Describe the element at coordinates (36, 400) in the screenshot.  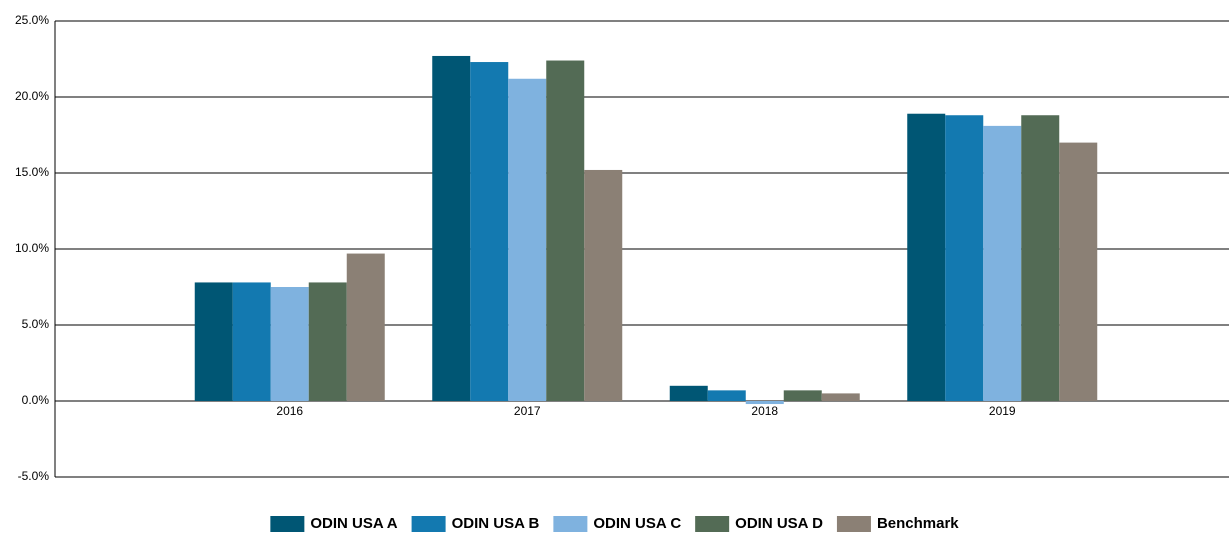
I see `y-tick-label: 0.0%` at that location.